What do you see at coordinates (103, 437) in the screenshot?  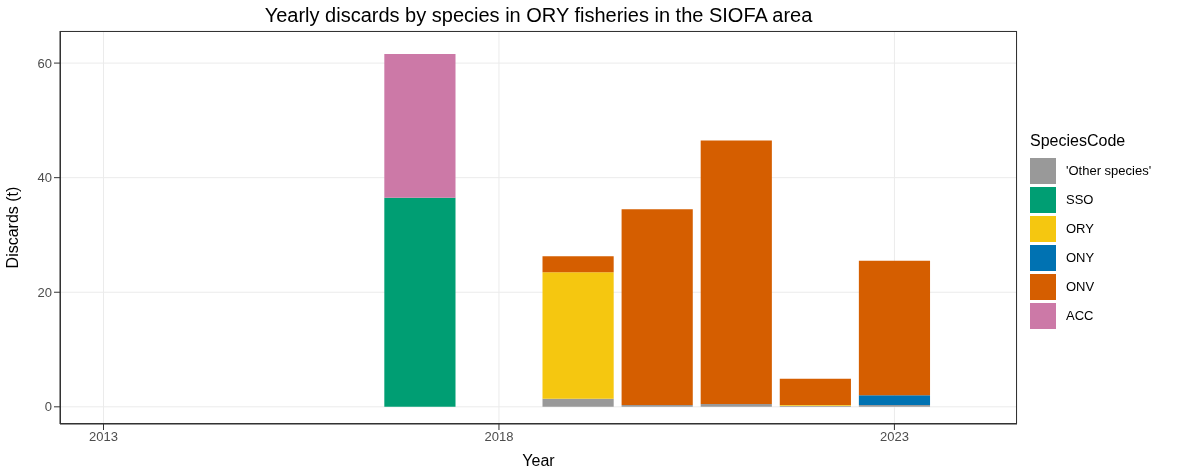 I see `x-tick-label: 2013` at bounding box center [103, 437].